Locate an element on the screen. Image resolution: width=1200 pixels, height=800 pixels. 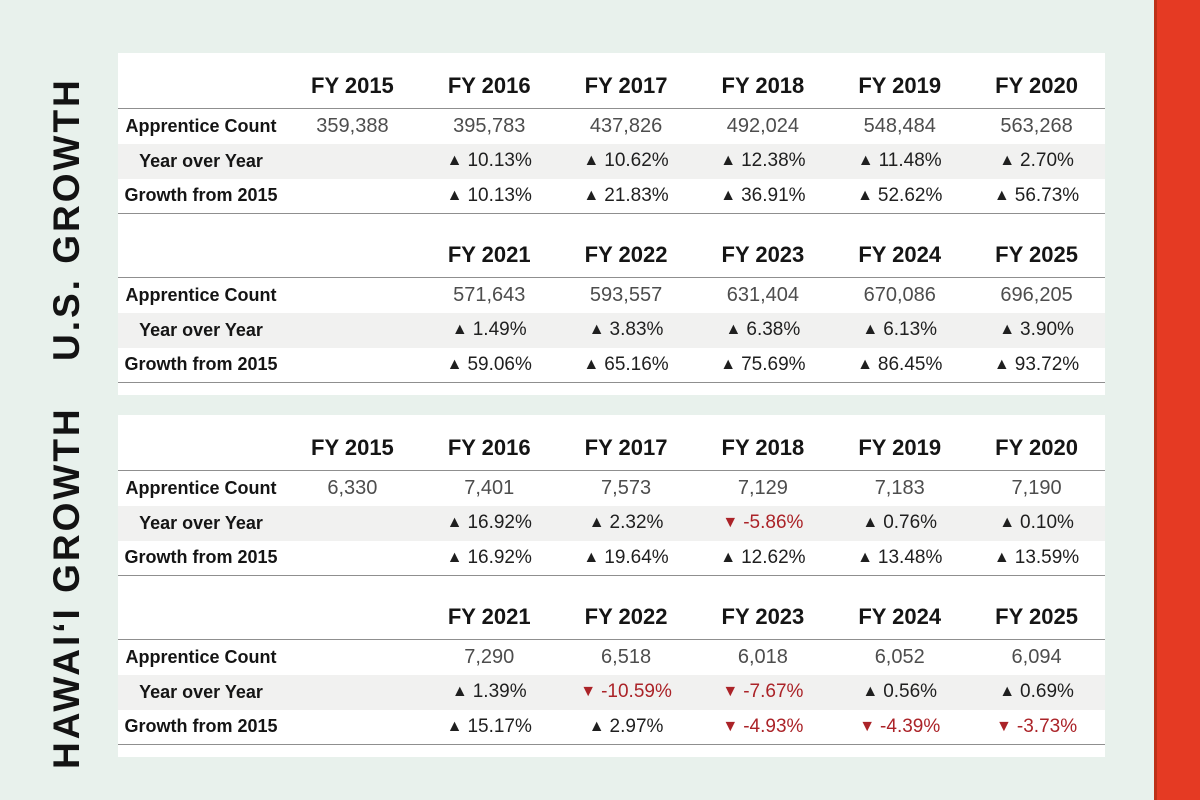
percent-value: 12.62% is located at coordinates (773, 557).